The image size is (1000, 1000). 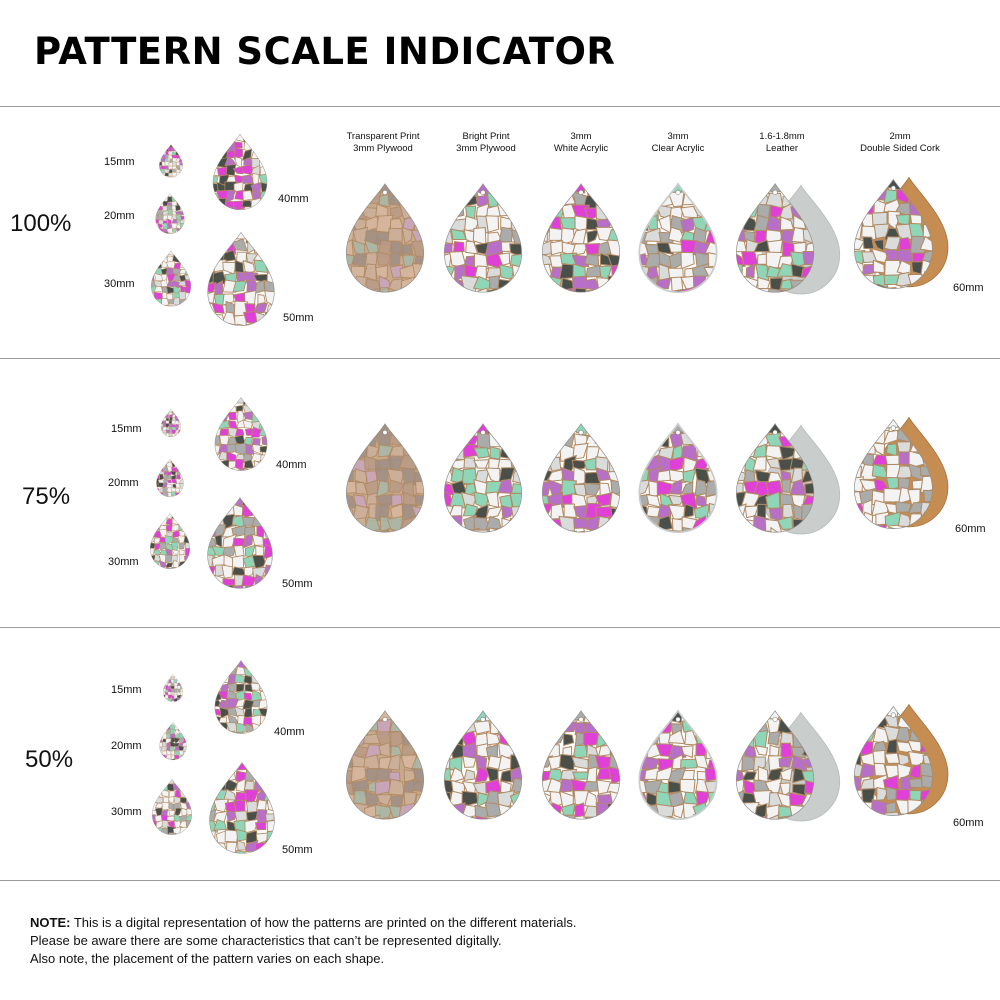 I want to click on column-heading-clear-acrylic: 3mm Clear Acrylic, so click(x=678, y=142).